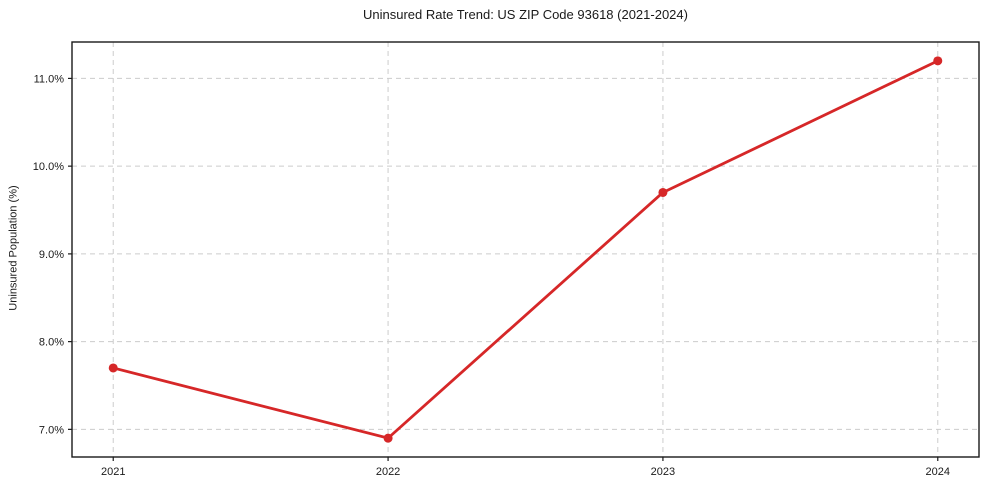  What do you see at coordinates (113, 368) in the screenshot?
I see `data-point-2021` at bounding box center [113, 368].